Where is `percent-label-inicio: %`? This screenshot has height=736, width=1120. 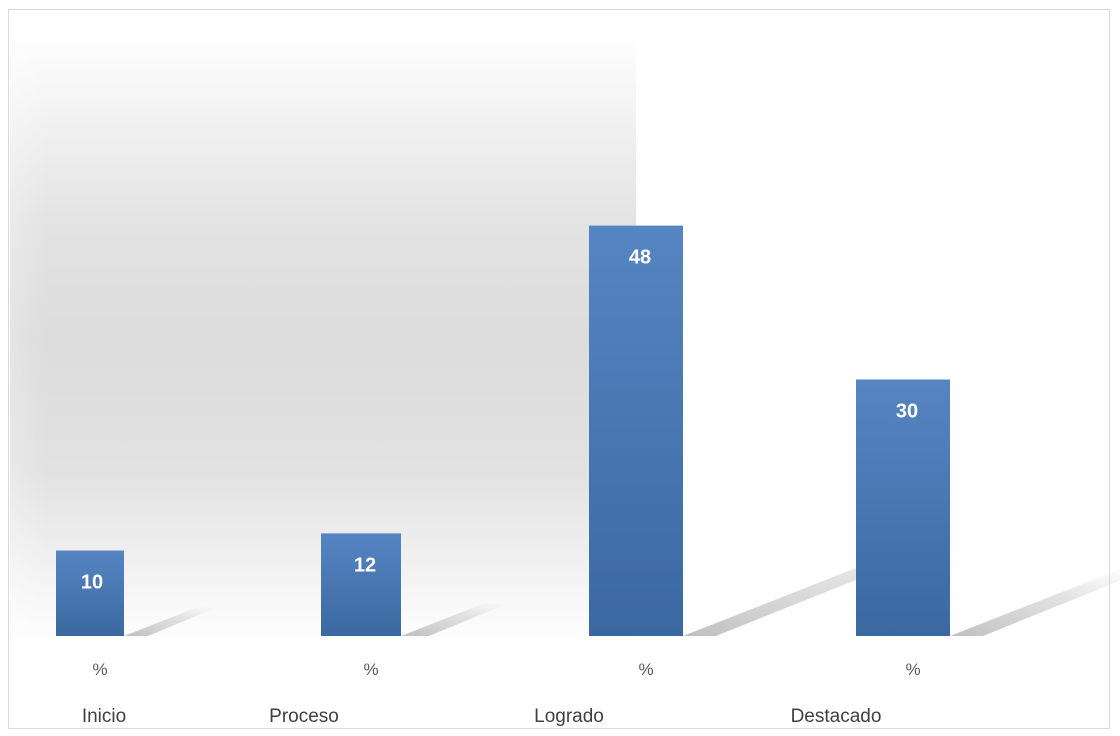 percent-label-inicio: % is located at coordinates (99, 669).